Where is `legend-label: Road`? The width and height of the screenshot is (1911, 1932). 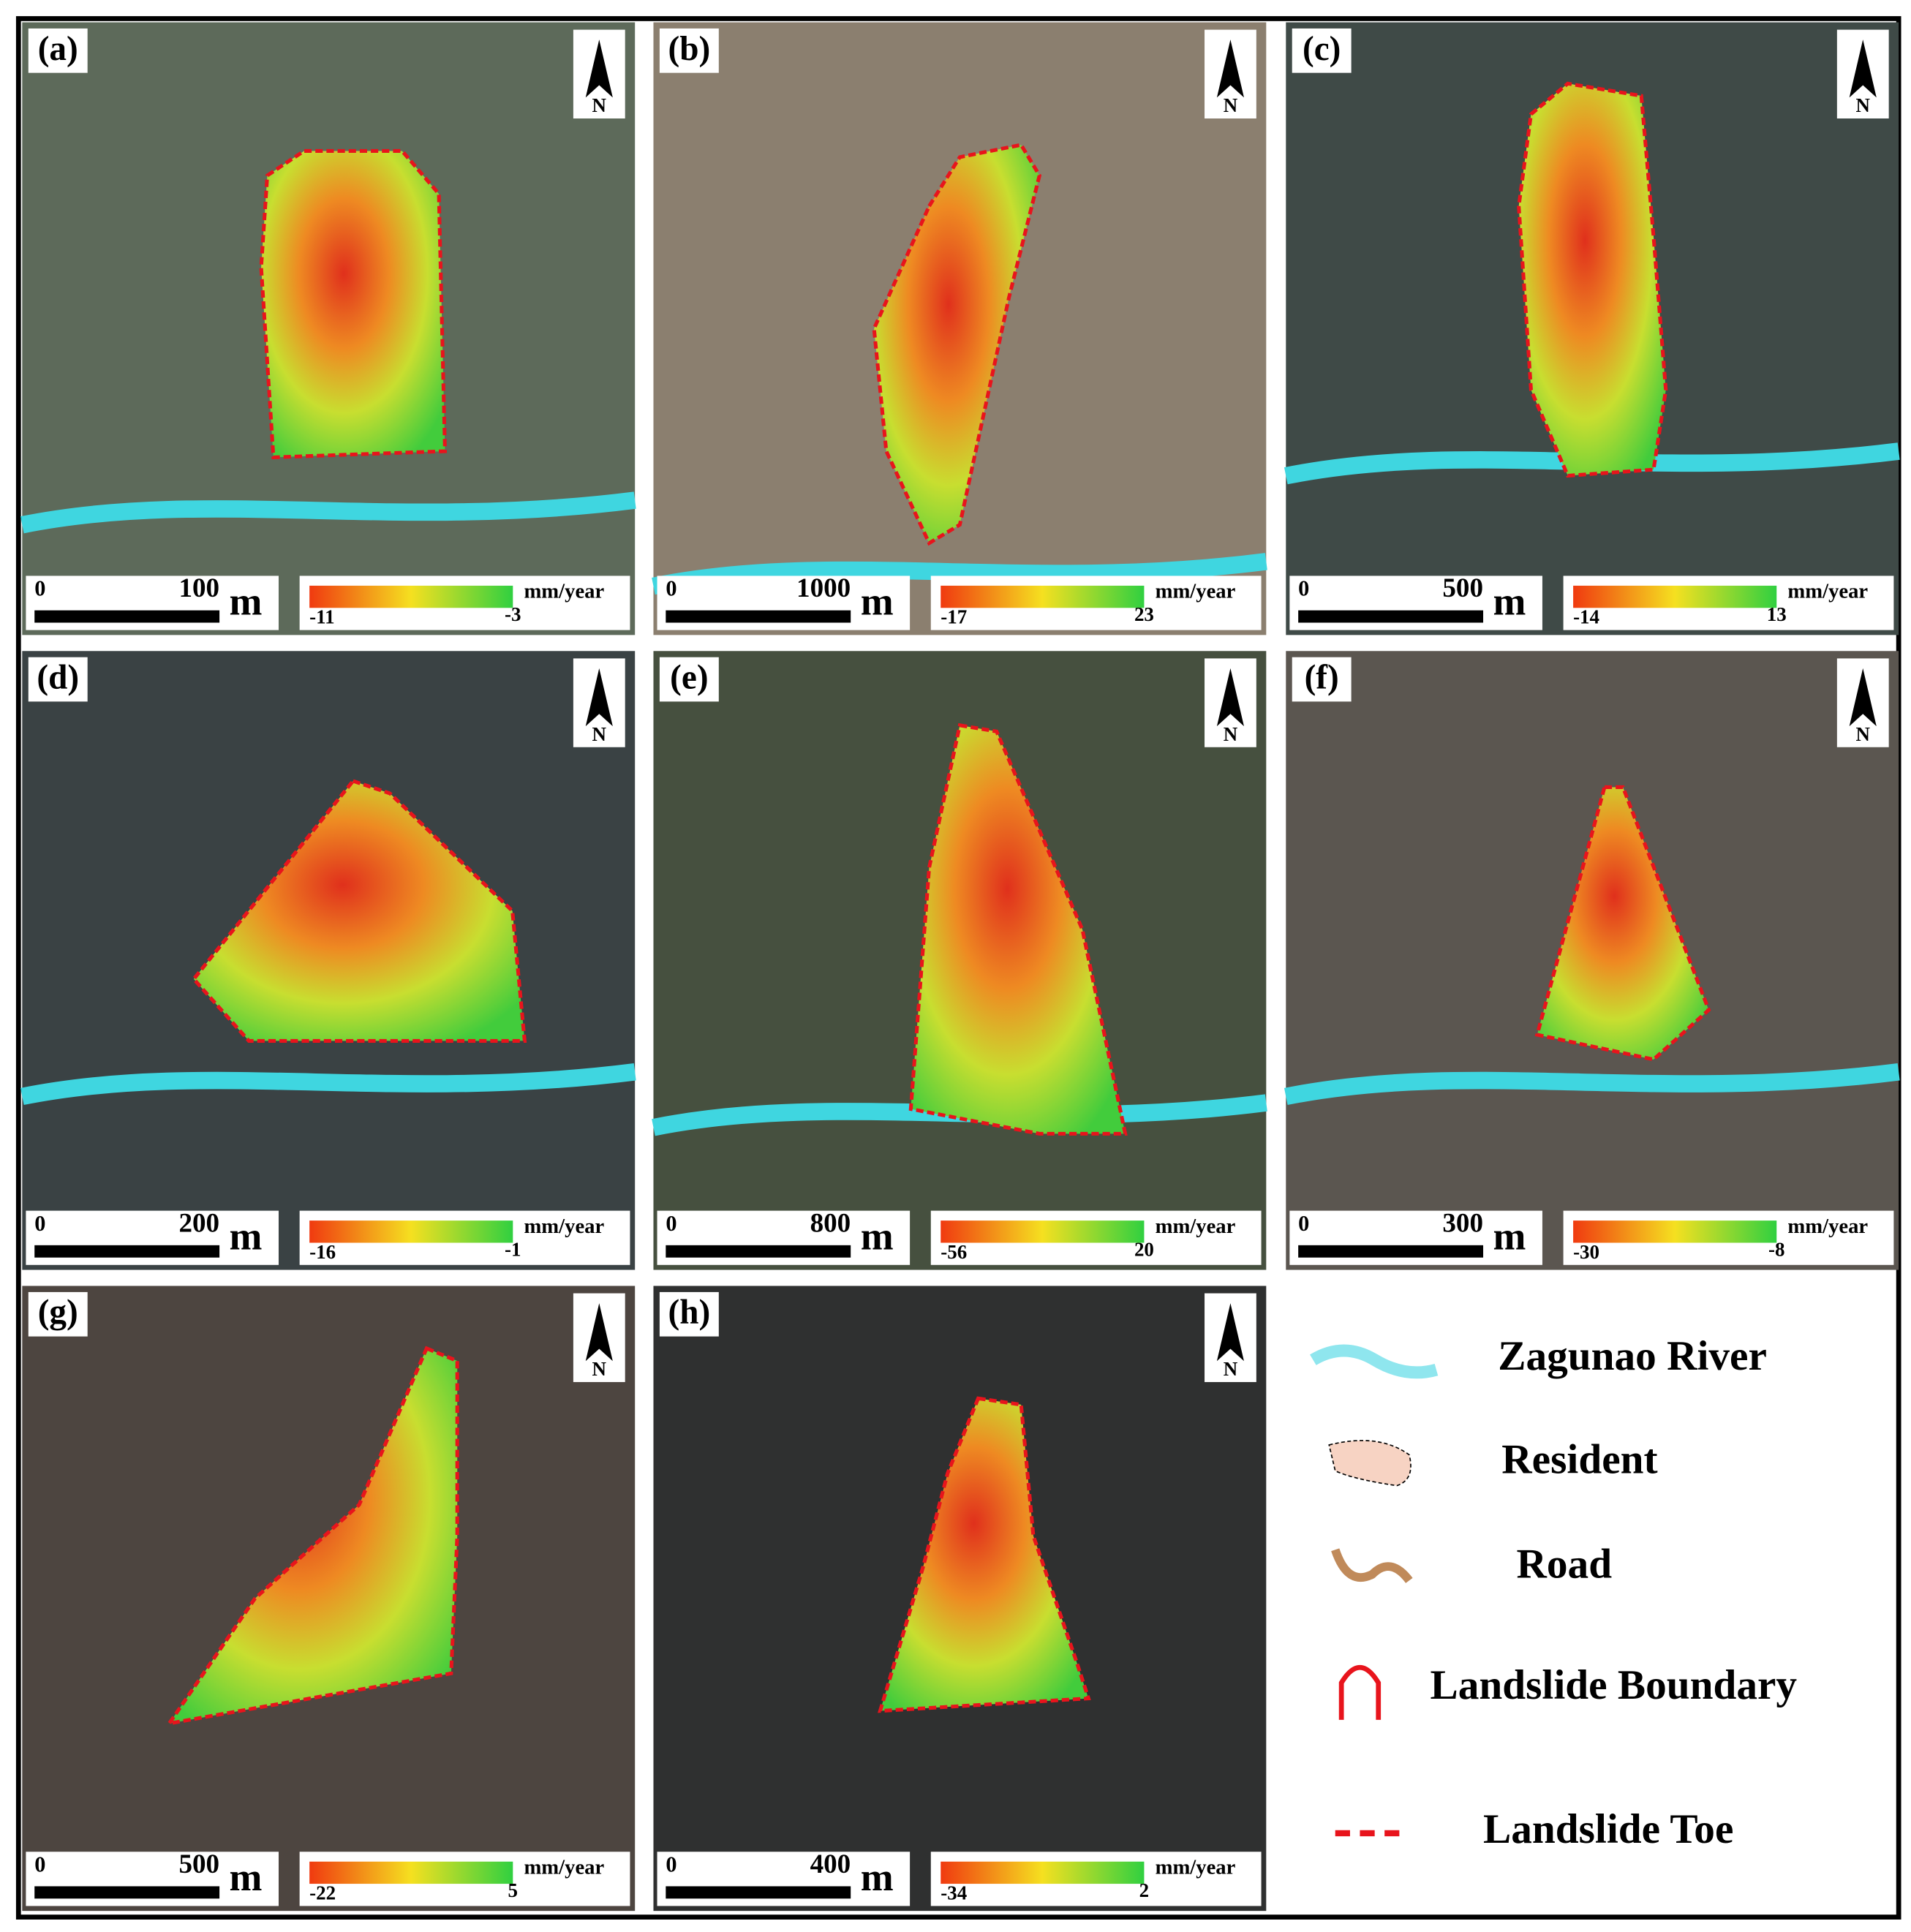
legend-label: Road is located at coordinates (1565, 1565).